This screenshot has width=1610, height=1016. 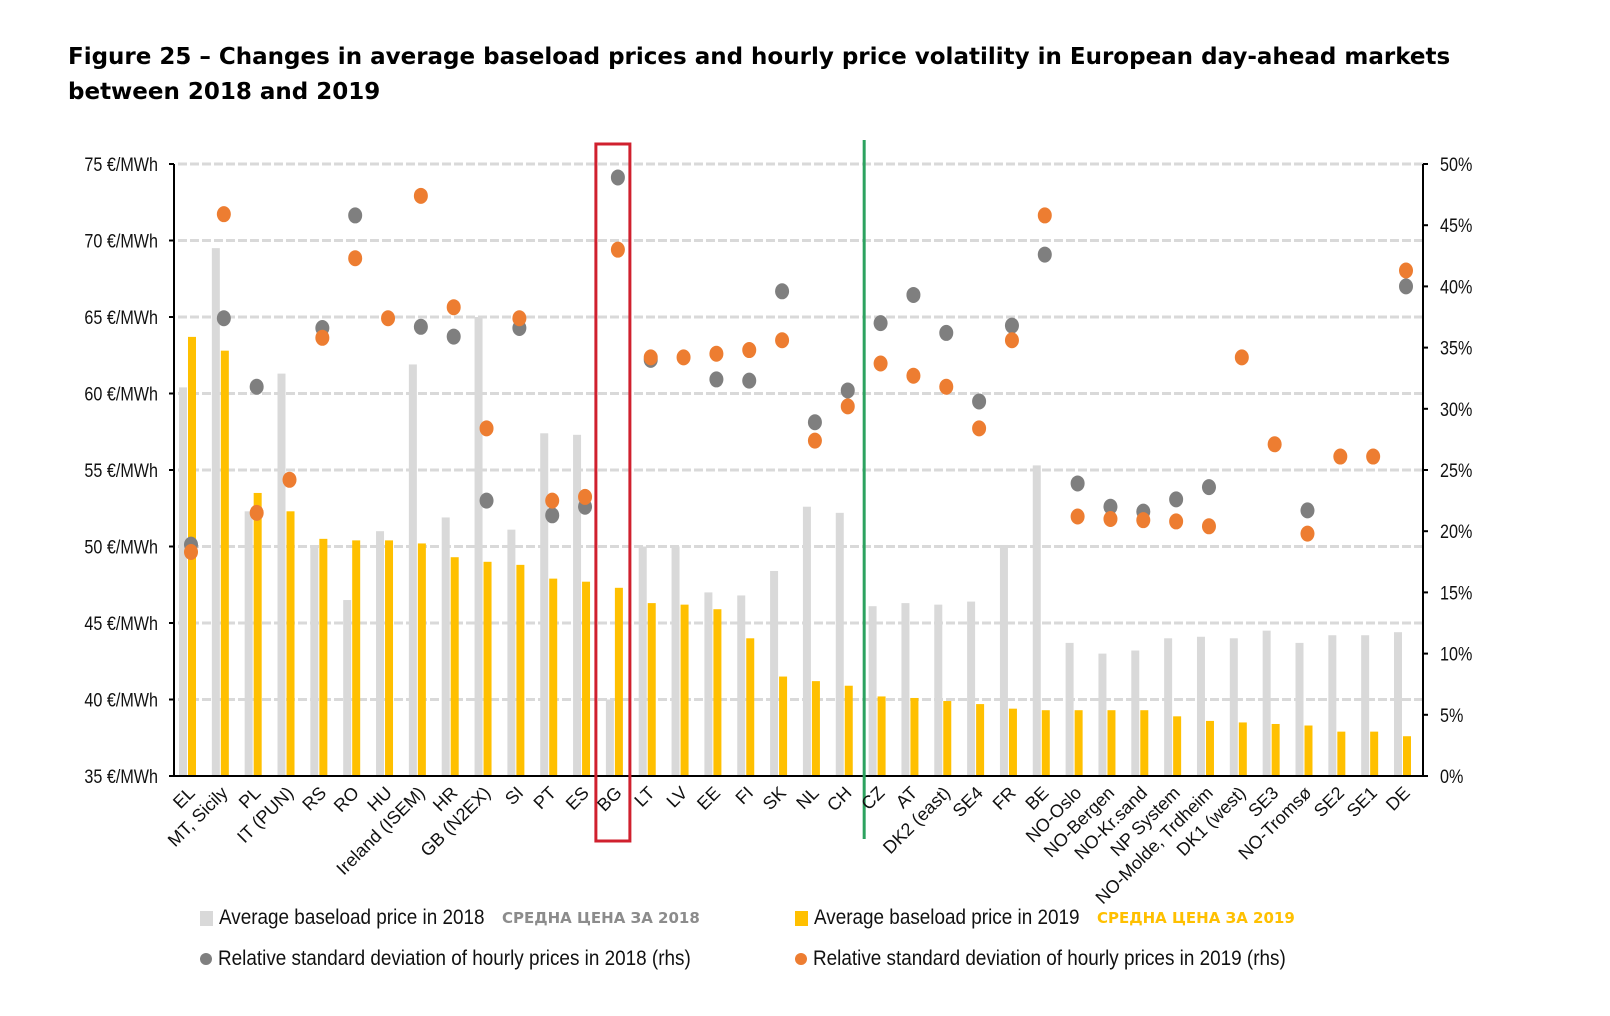 I want to click on x-tick-label: SE2, so click(x=1329, y=802).